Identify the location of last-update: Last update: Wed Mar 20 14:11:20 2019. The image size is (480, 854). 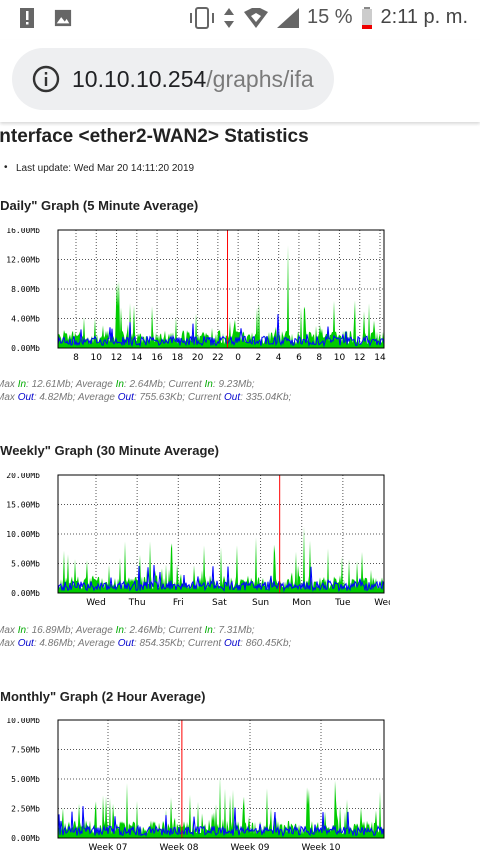
(99, 168).